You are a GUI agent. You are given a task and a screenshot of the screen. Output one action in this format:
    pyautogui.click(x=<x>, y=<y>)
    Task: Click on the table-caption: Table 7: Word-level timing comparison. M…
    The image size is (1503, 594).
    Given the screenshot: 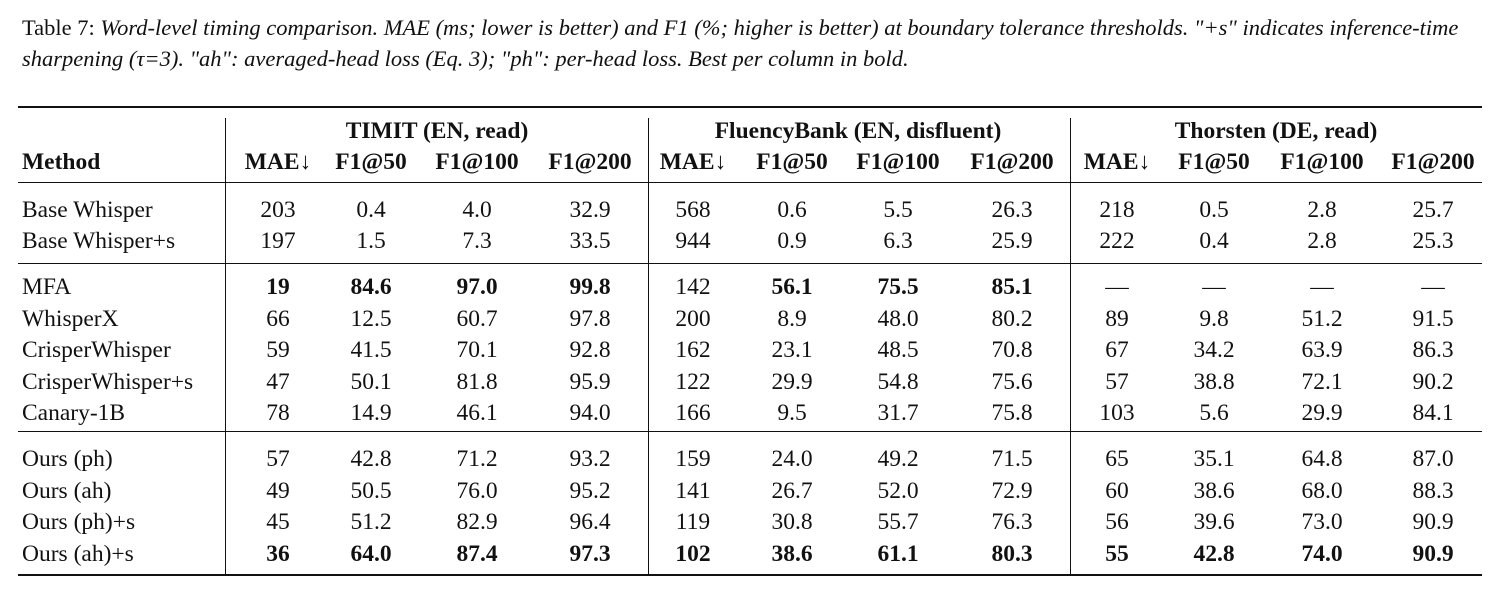 What is the action you would take?
    pyautogui.click(x=754, y=43)
    